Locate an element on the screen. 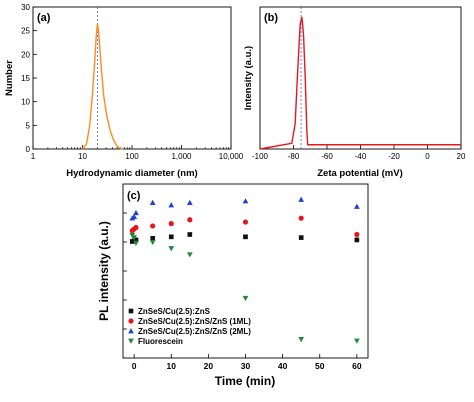 Image resolution: width=474 pixels, height=402 pixels. panel-a-y-tick-label: 5 is located at coordinates (28, 125).